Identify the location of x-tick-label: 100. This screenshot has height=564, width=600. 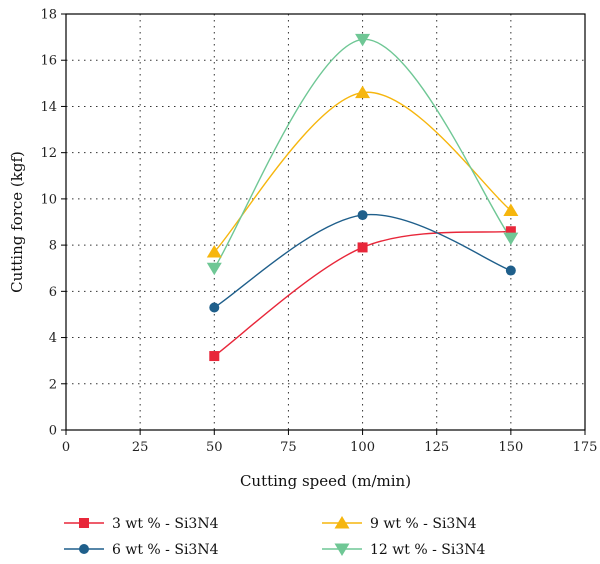
(362, 447).